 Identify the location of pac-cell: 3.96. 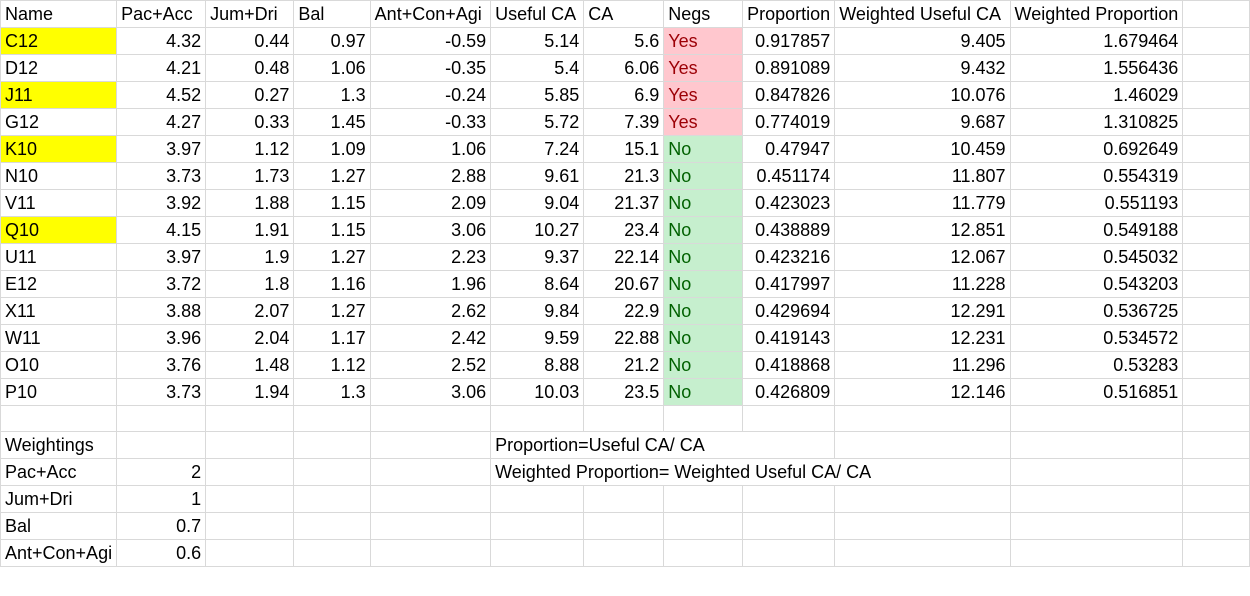
(161, 338).